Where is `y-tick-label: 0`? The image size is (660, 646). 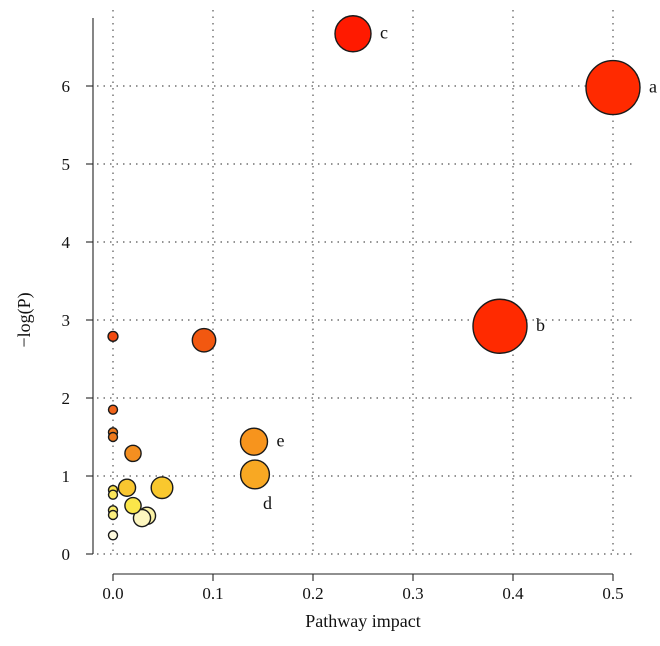
y-tick-label: 0 is located at coordinates (66, 554).